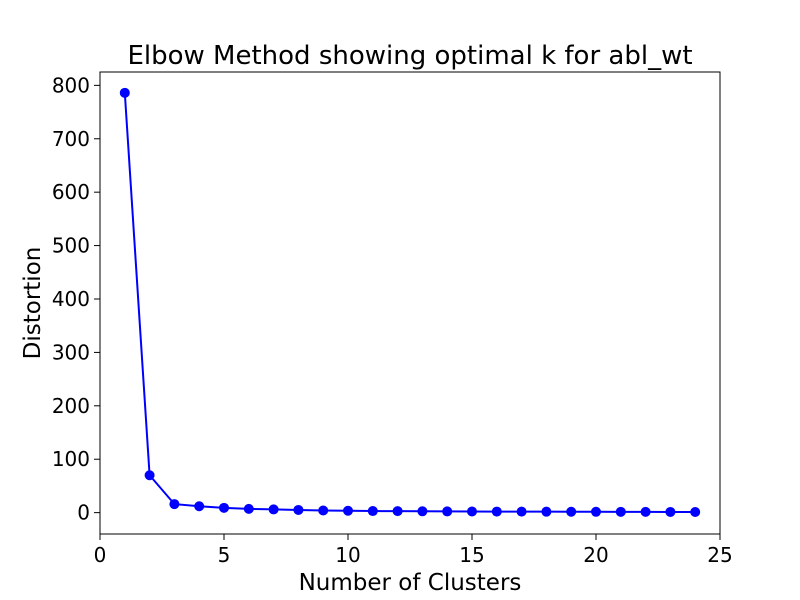  What do you see at coordinates (71, 246) in the screenshot?
I see `y-tick-label: 500` at bounding box center [71, 246].